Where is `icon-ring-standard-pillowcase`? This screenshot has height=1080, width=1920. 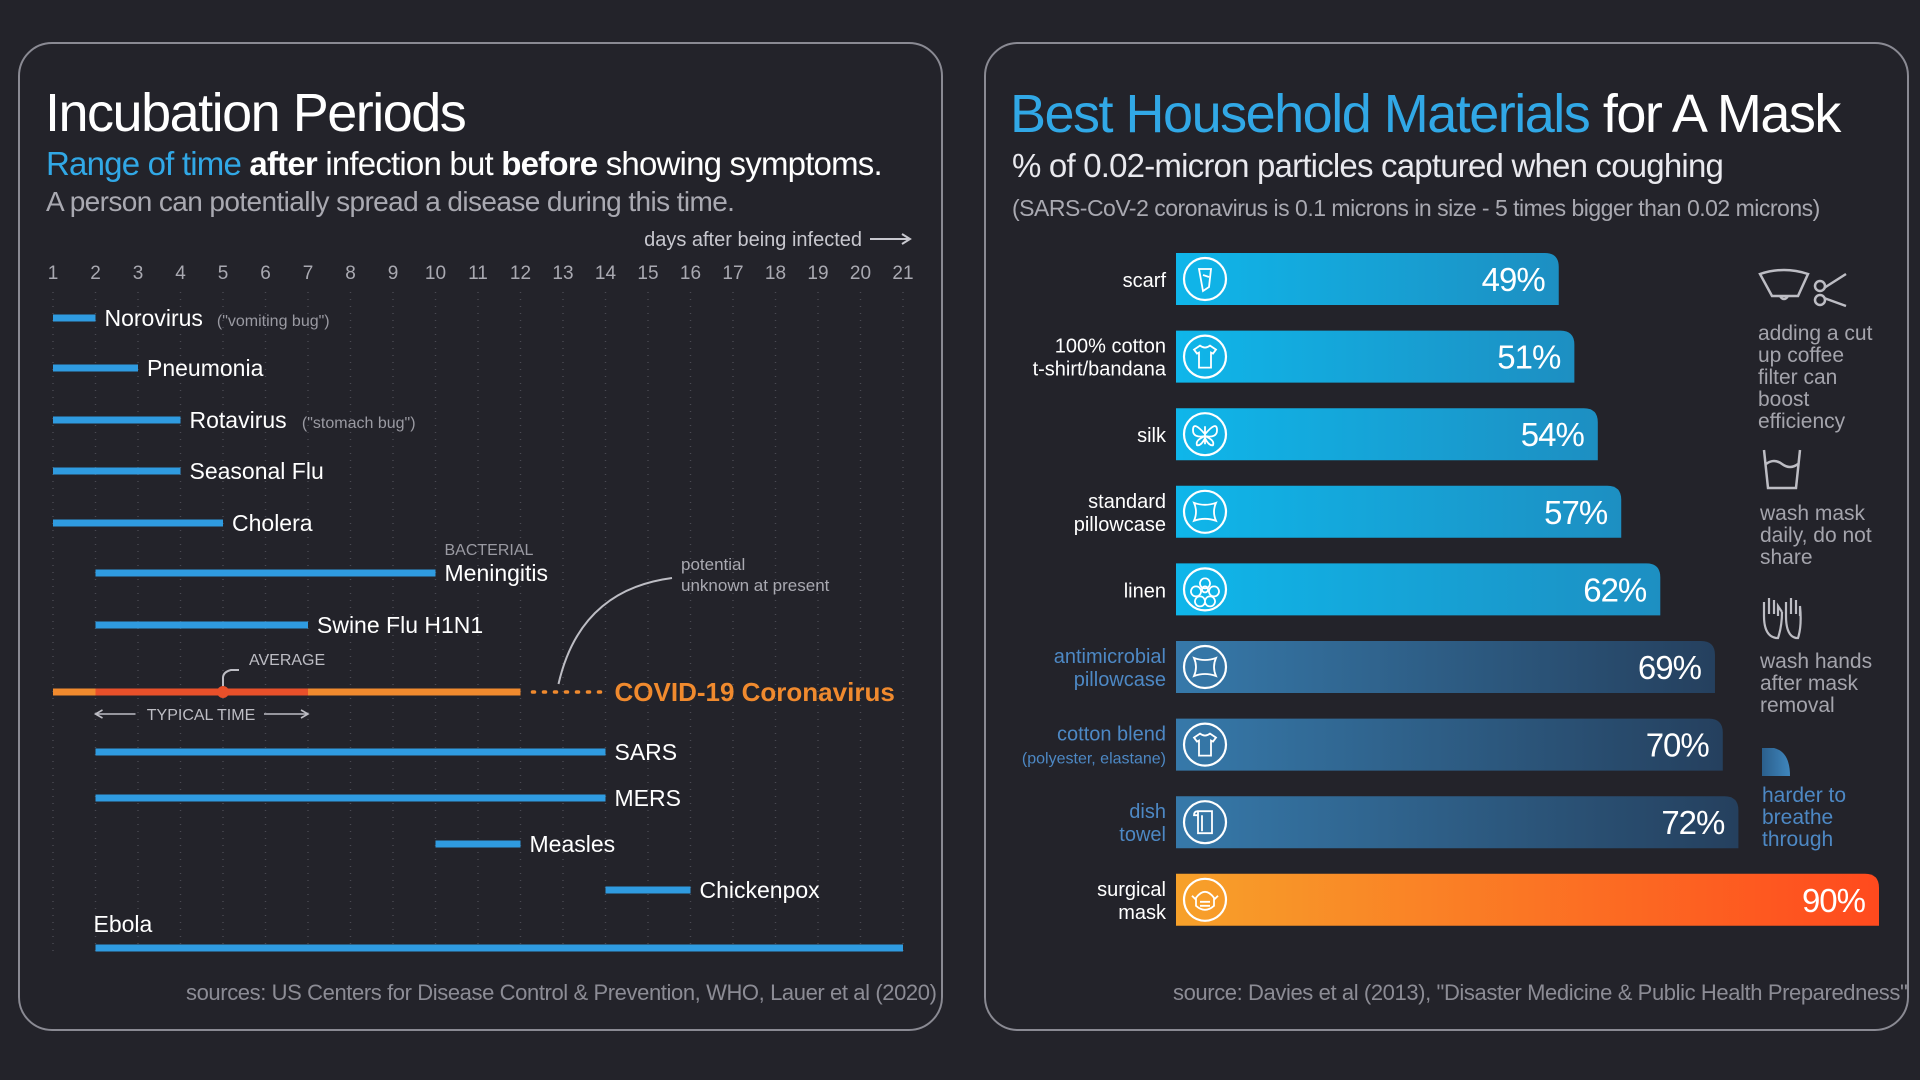 icon-ring-standard-pillowcase is located at coordinates (1205, 511).